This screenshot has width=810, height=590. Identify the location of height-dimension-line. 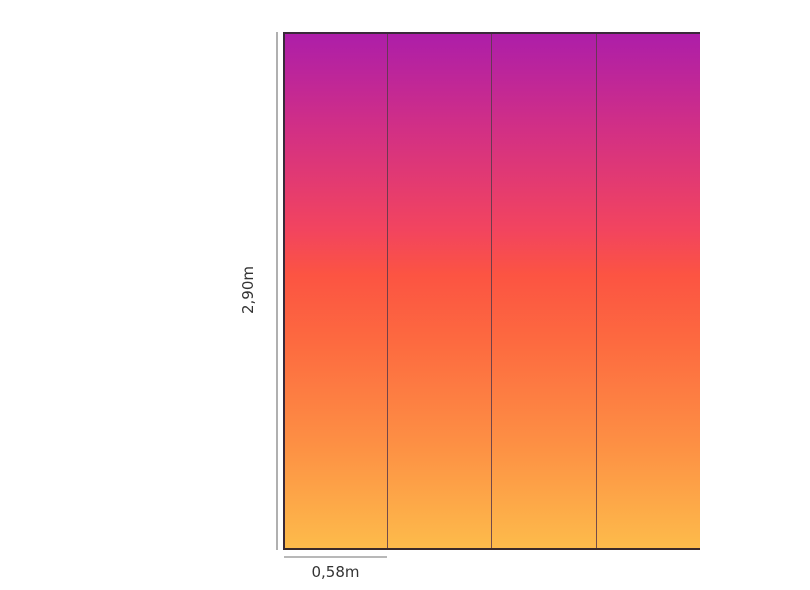
(277, 291).